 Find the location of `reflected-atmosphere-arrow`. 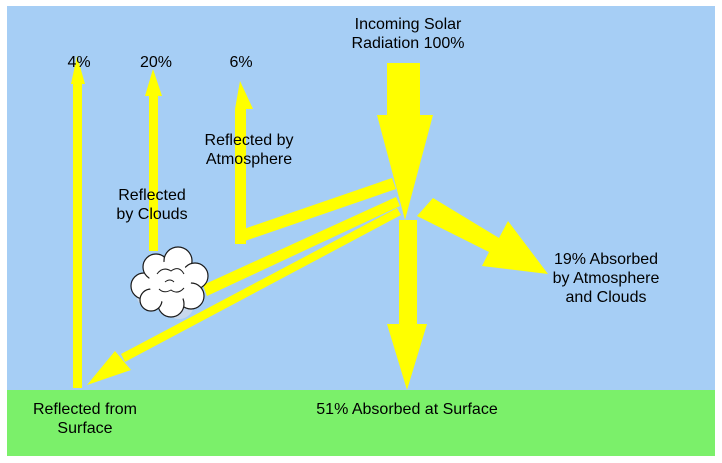

reflected-atmosphere-arrow is located at coordinates (315, 162).